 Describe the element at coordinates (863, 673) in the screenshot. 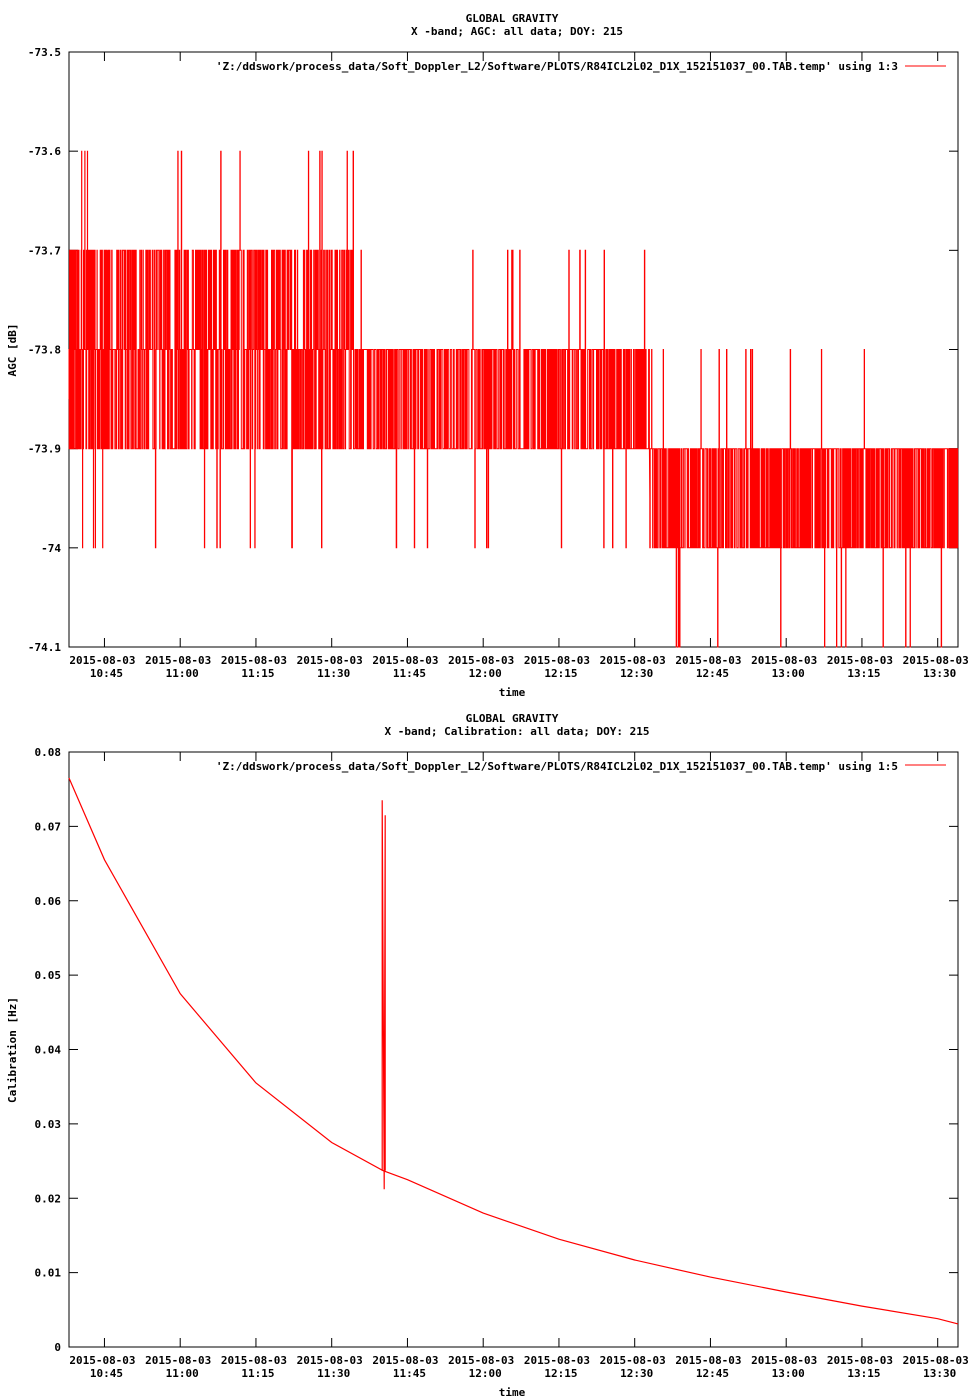

I see `agc-xtick-time-label: 13:15` at that location.